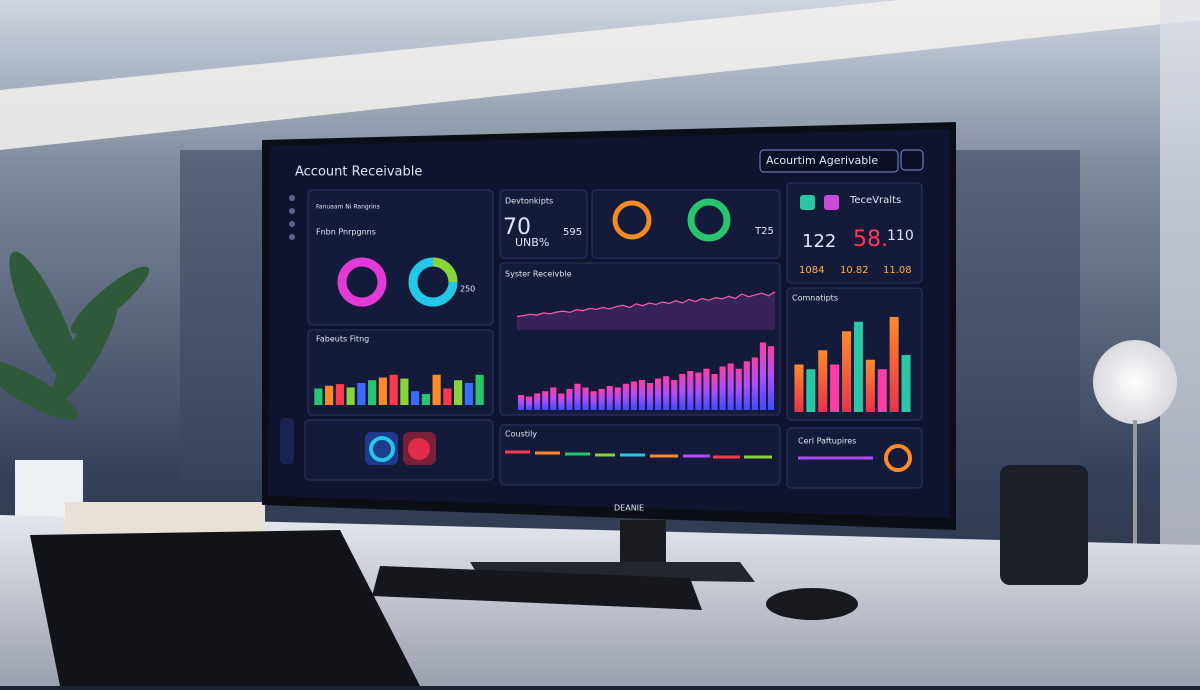 This screenshot has height=690, width=1200. What do you see at coordinates (1180, 290) in the screenshot?
I see `pillar` at bounding box center [1180, 290].